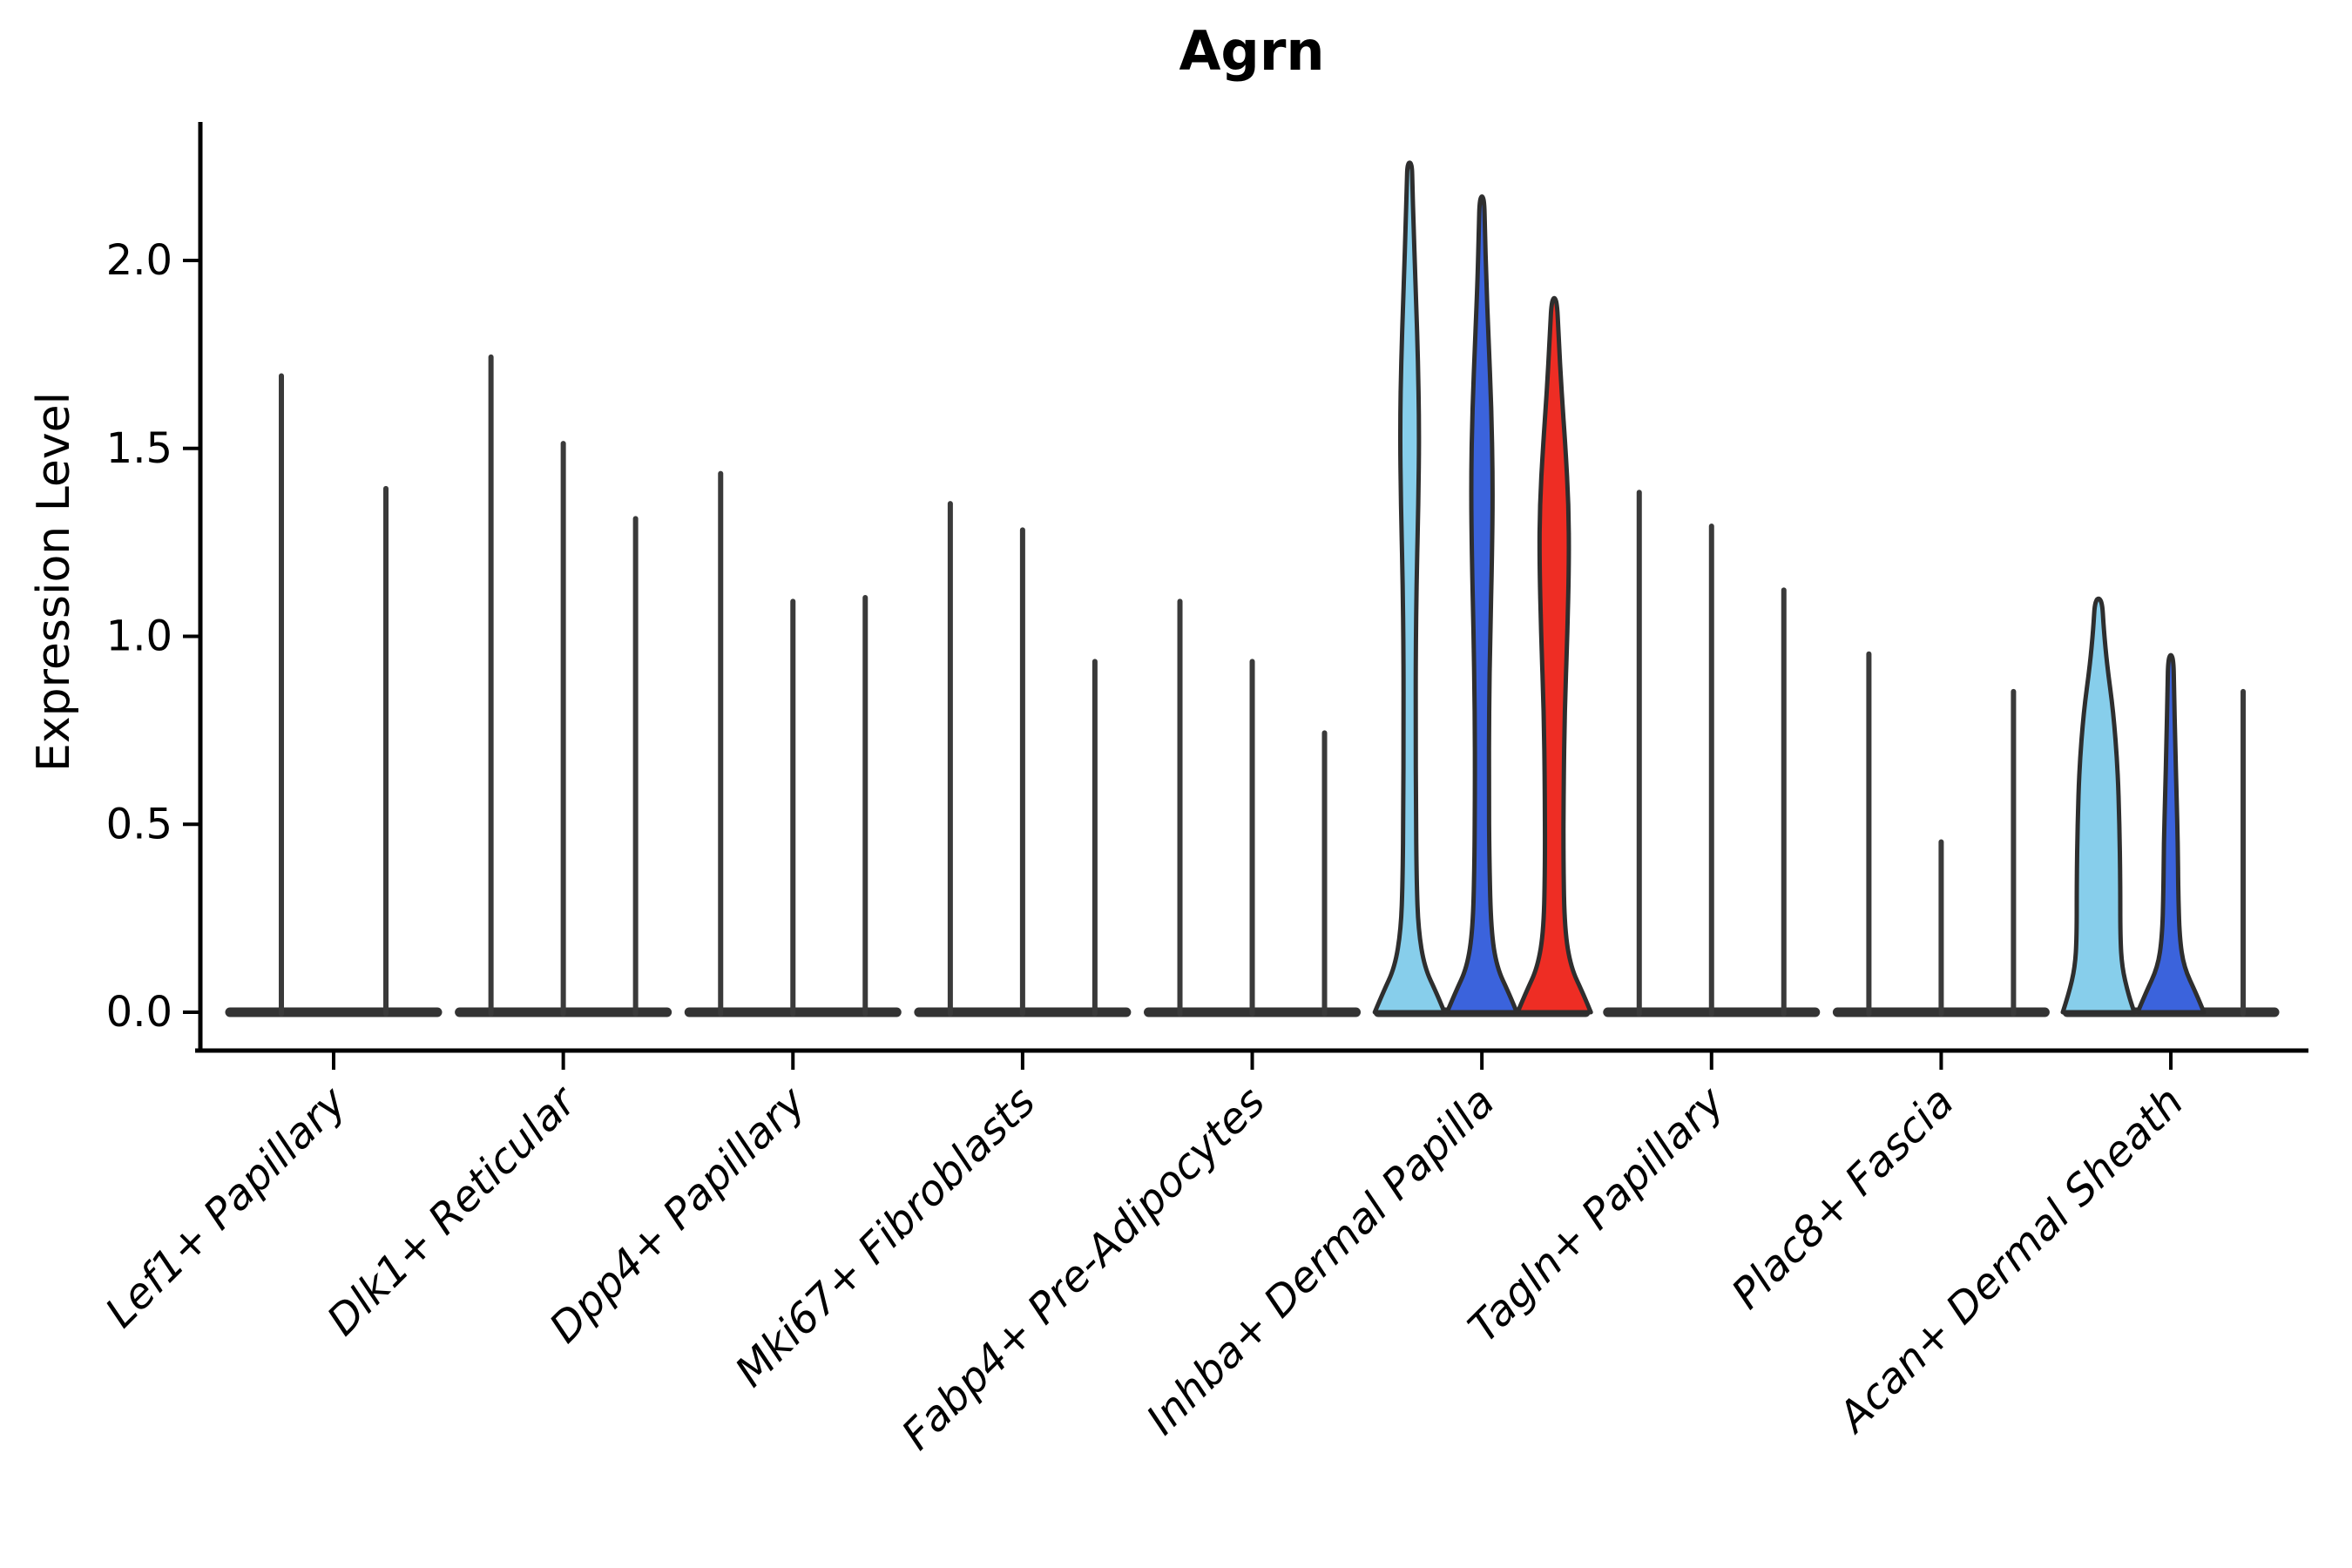 This screenshot has width=2352, height=1568. What do you see at coordinates (453, 1211) in the screenshot?
I see `x-tick-label: Dlk1+ Reticular` at bounding box center [453, 1211].